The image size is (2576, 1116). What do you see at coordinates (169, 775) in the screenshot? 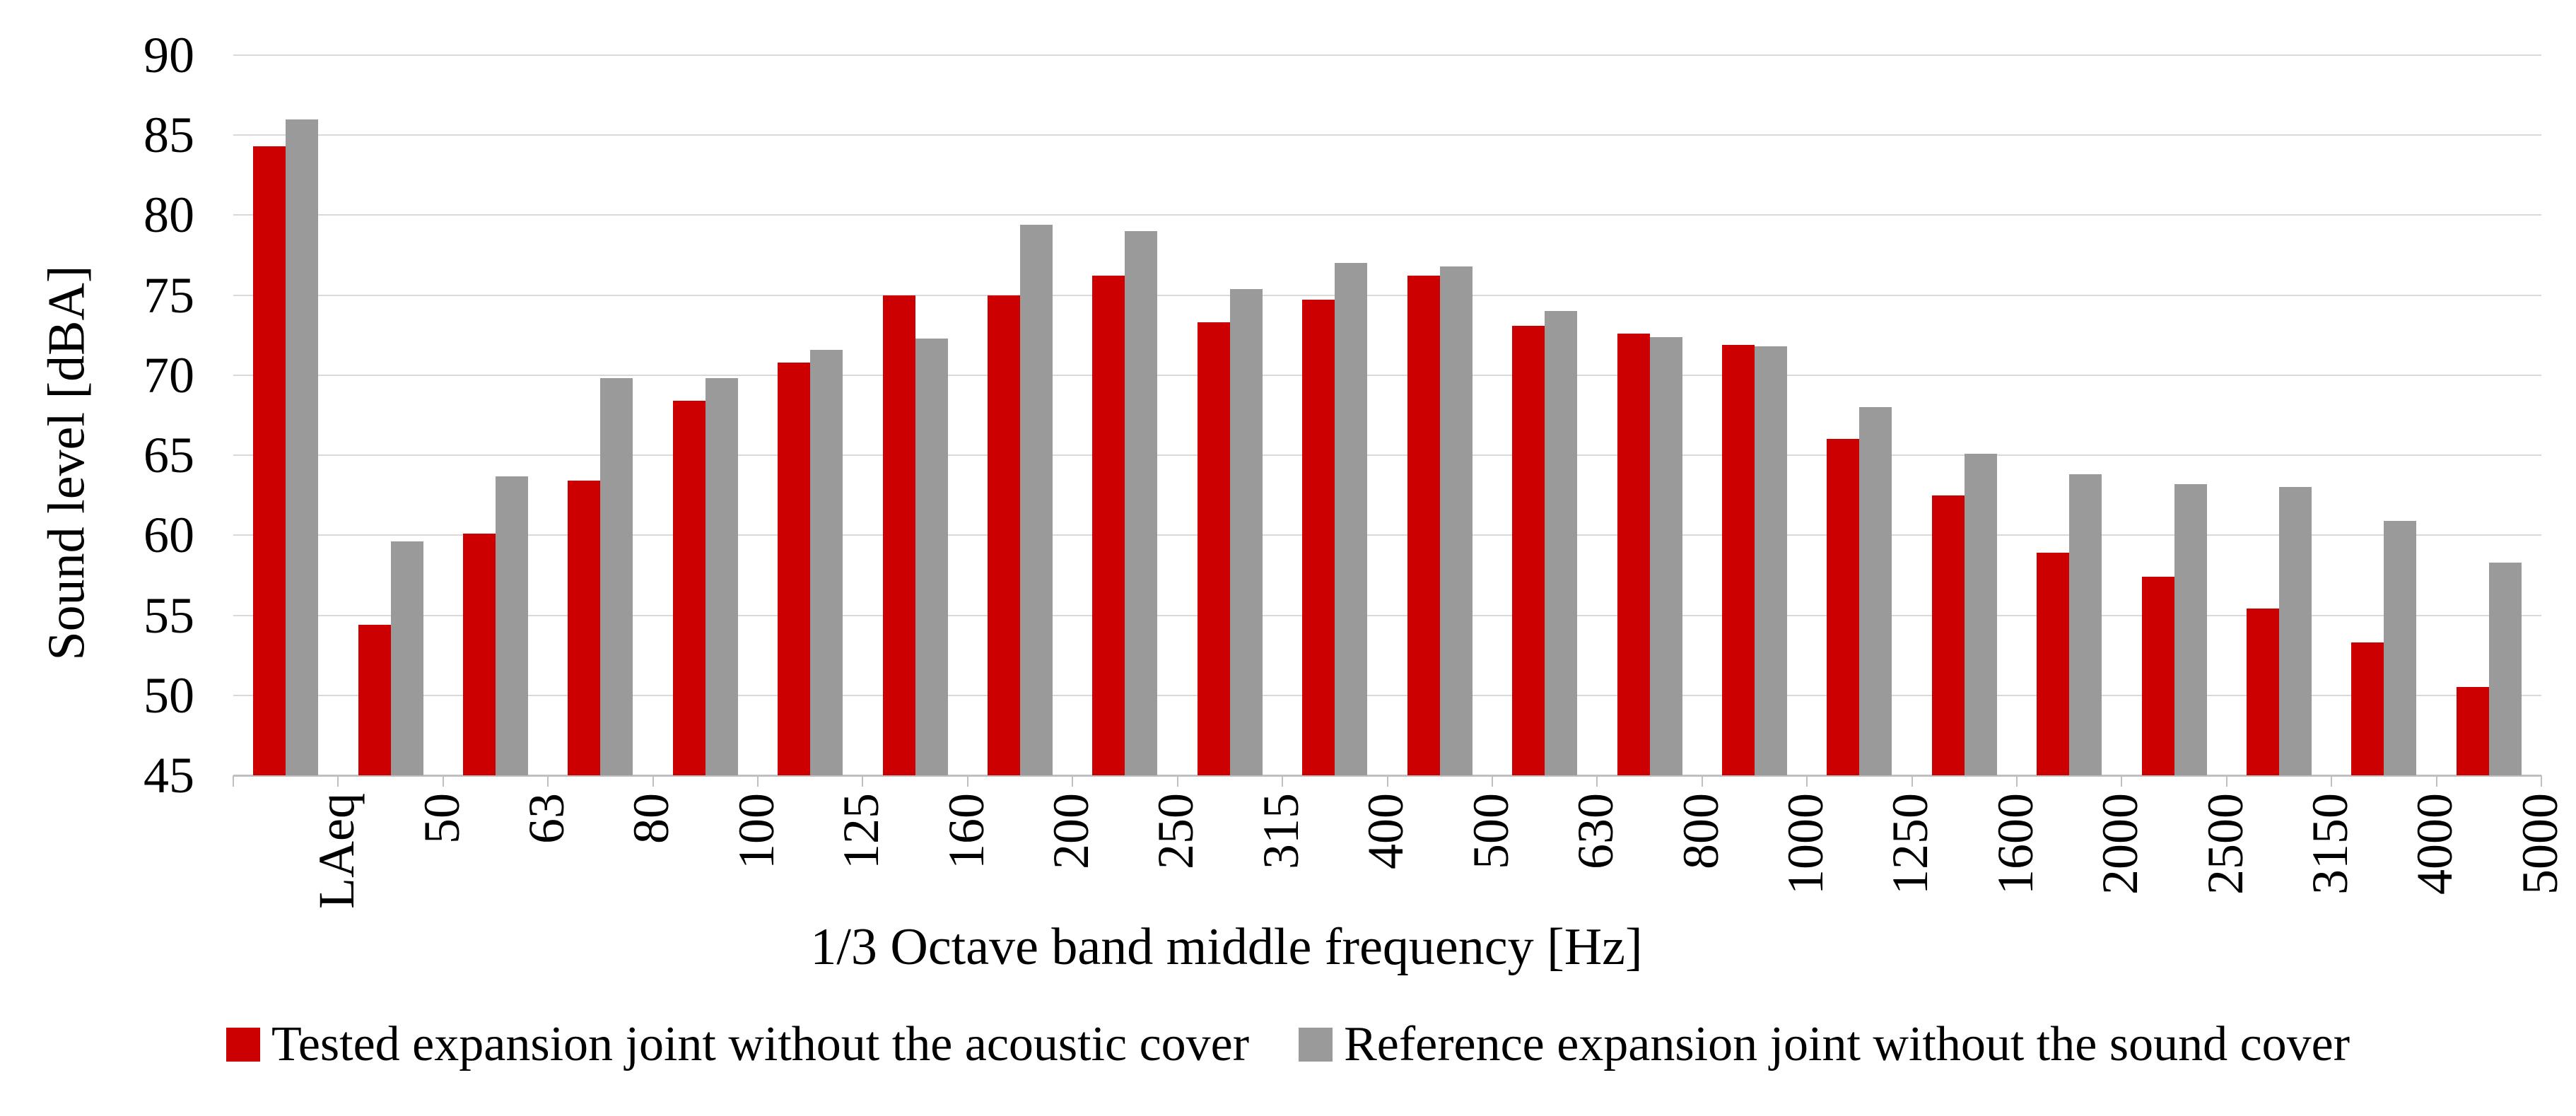
I see `y-tick-label-45: 45` at bounding box center [169, 775].